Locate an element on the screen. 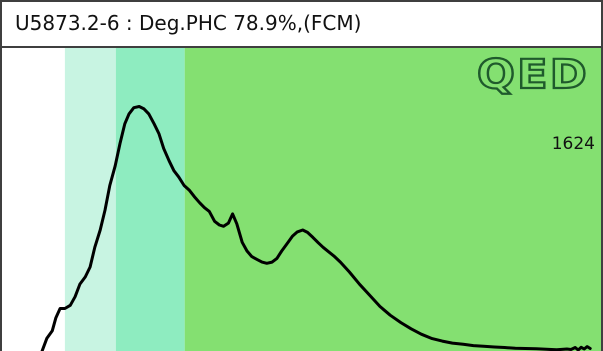  event-count-label: 1624 is located at coordinates (573, 144).